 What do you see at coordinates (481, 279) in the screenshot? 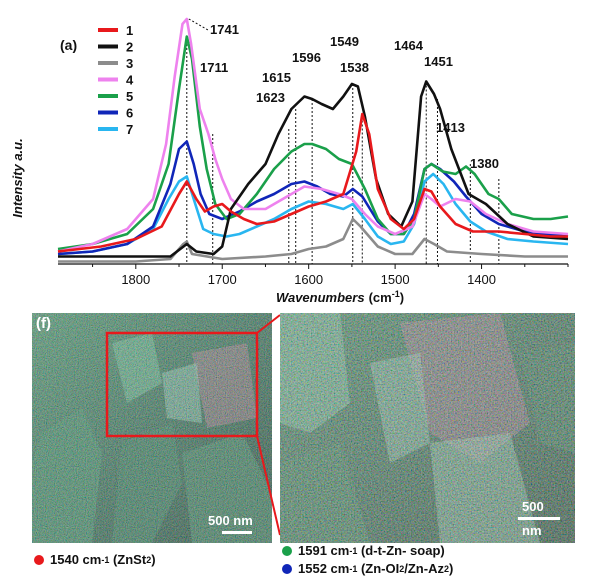
I see `x-tick-label: 1400` at bounding box center [481, 279].